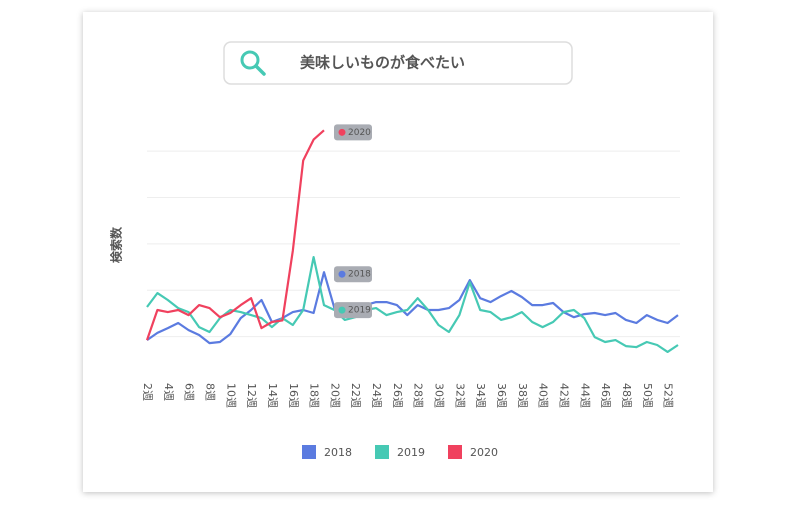 The height and width of the screenshot is (513, 800). What do you see at coordinates (668, 395) in the screenshot?
I see `x-tick-label: 52週` at bounding box center [668, 395].